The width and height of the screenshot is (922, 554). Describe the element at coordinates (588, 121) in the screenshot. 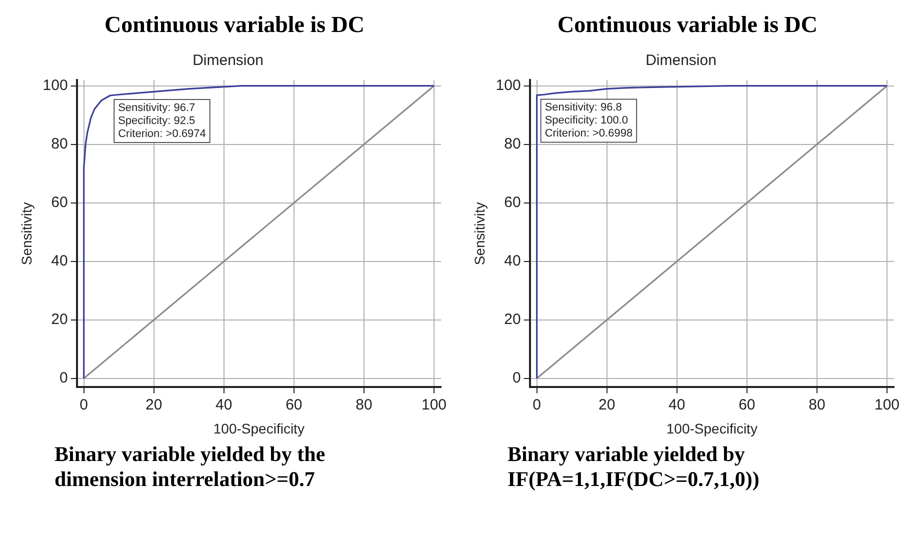

I see `annotation: Sensitivity: 96.8 Specificity: 100.0 Criterion: >0.6998` at that location.